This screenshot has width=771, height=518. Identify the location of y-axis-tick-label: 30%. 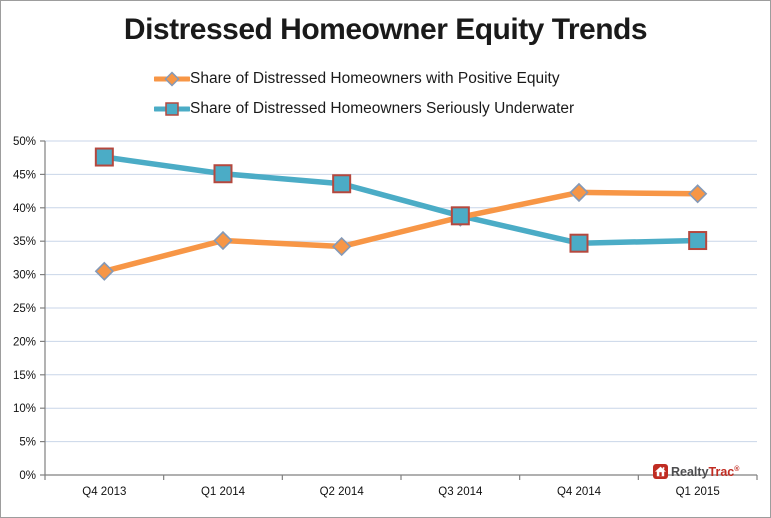
(24, 276).